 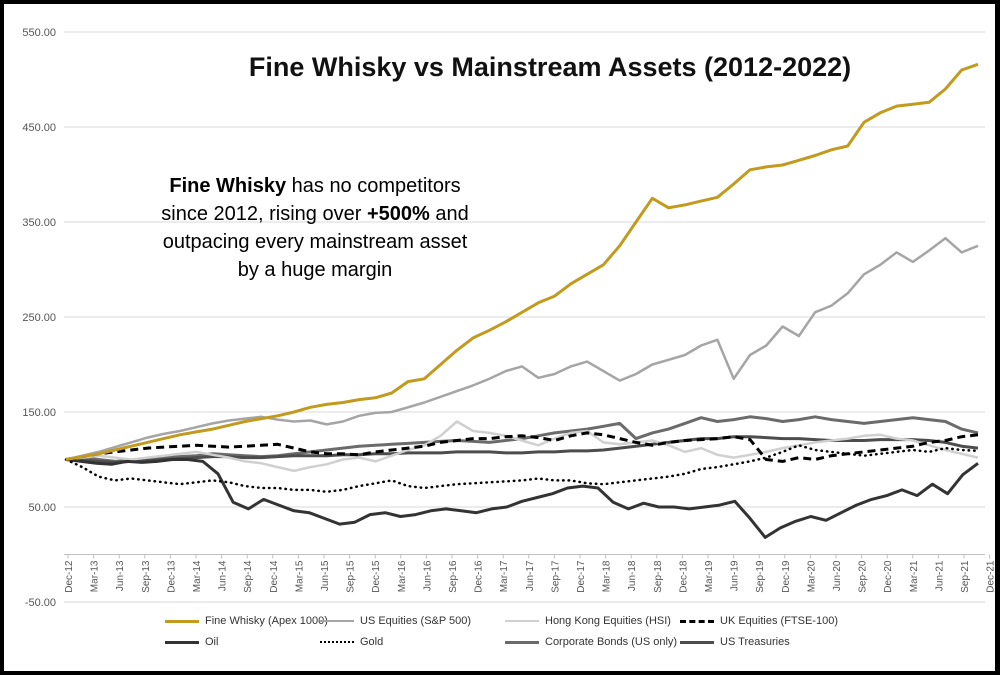 I want to click on series-line-corporate-bonds-us-only, so click(x=522, y=439).